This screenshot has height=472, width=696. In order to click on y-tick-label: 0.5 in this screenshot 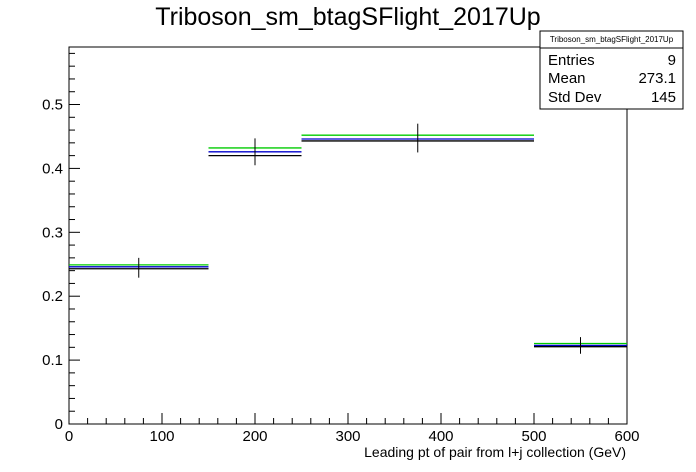, I will do `click(52, 105)`.